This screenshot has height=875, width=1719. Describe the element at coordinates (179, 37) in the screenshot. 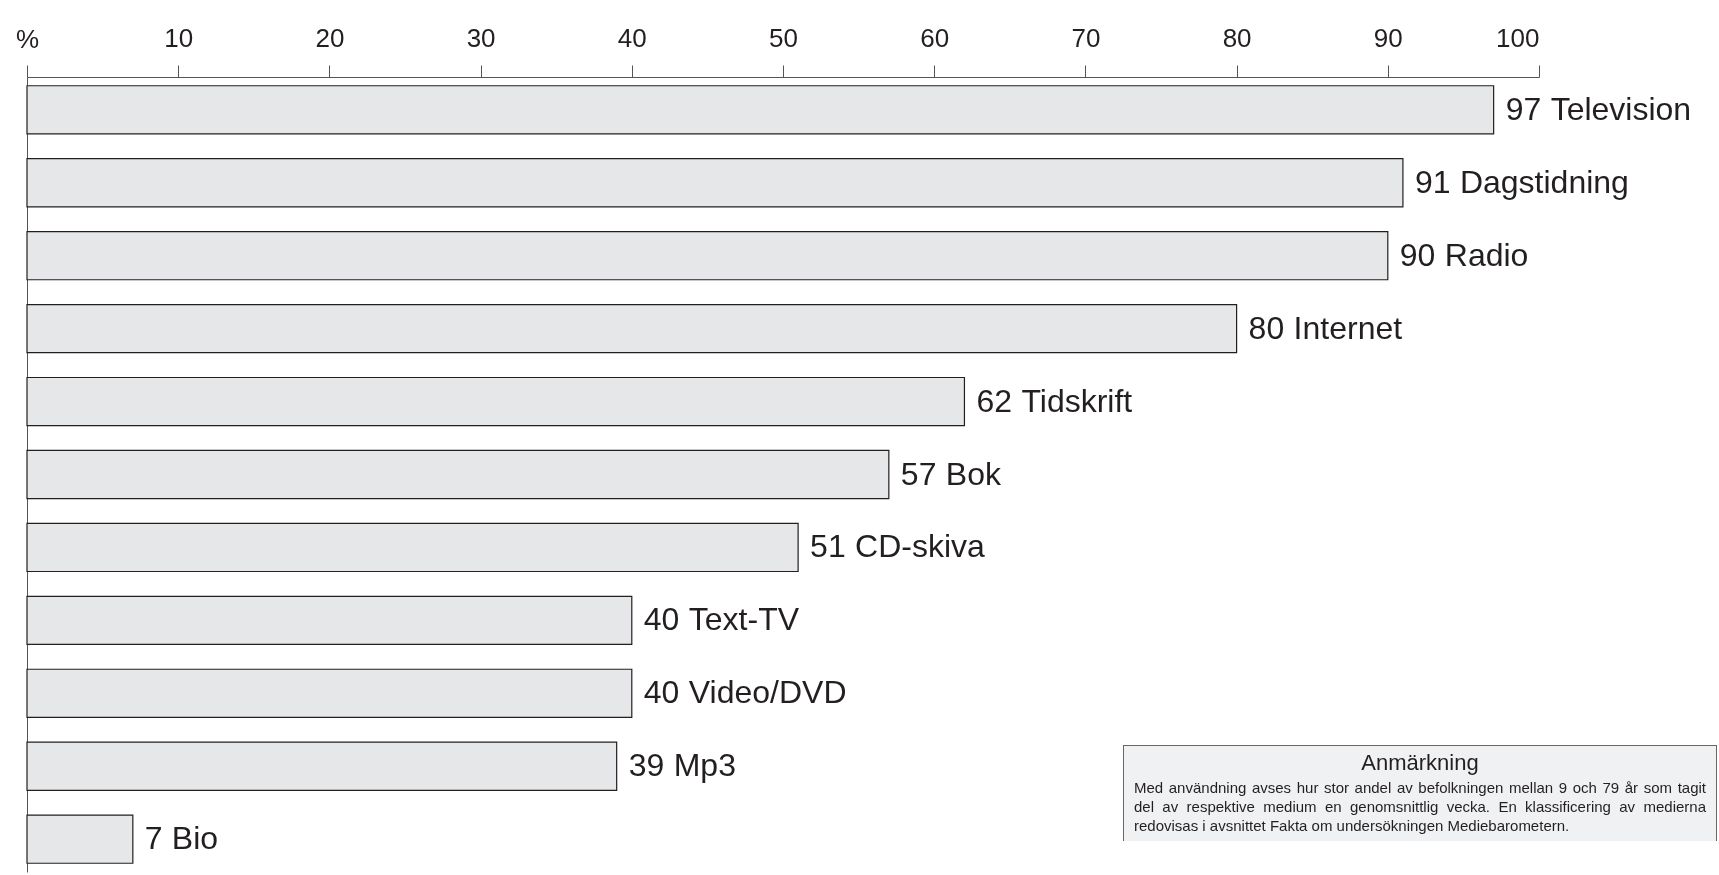

I see `x-tick-label: 10` at that location.